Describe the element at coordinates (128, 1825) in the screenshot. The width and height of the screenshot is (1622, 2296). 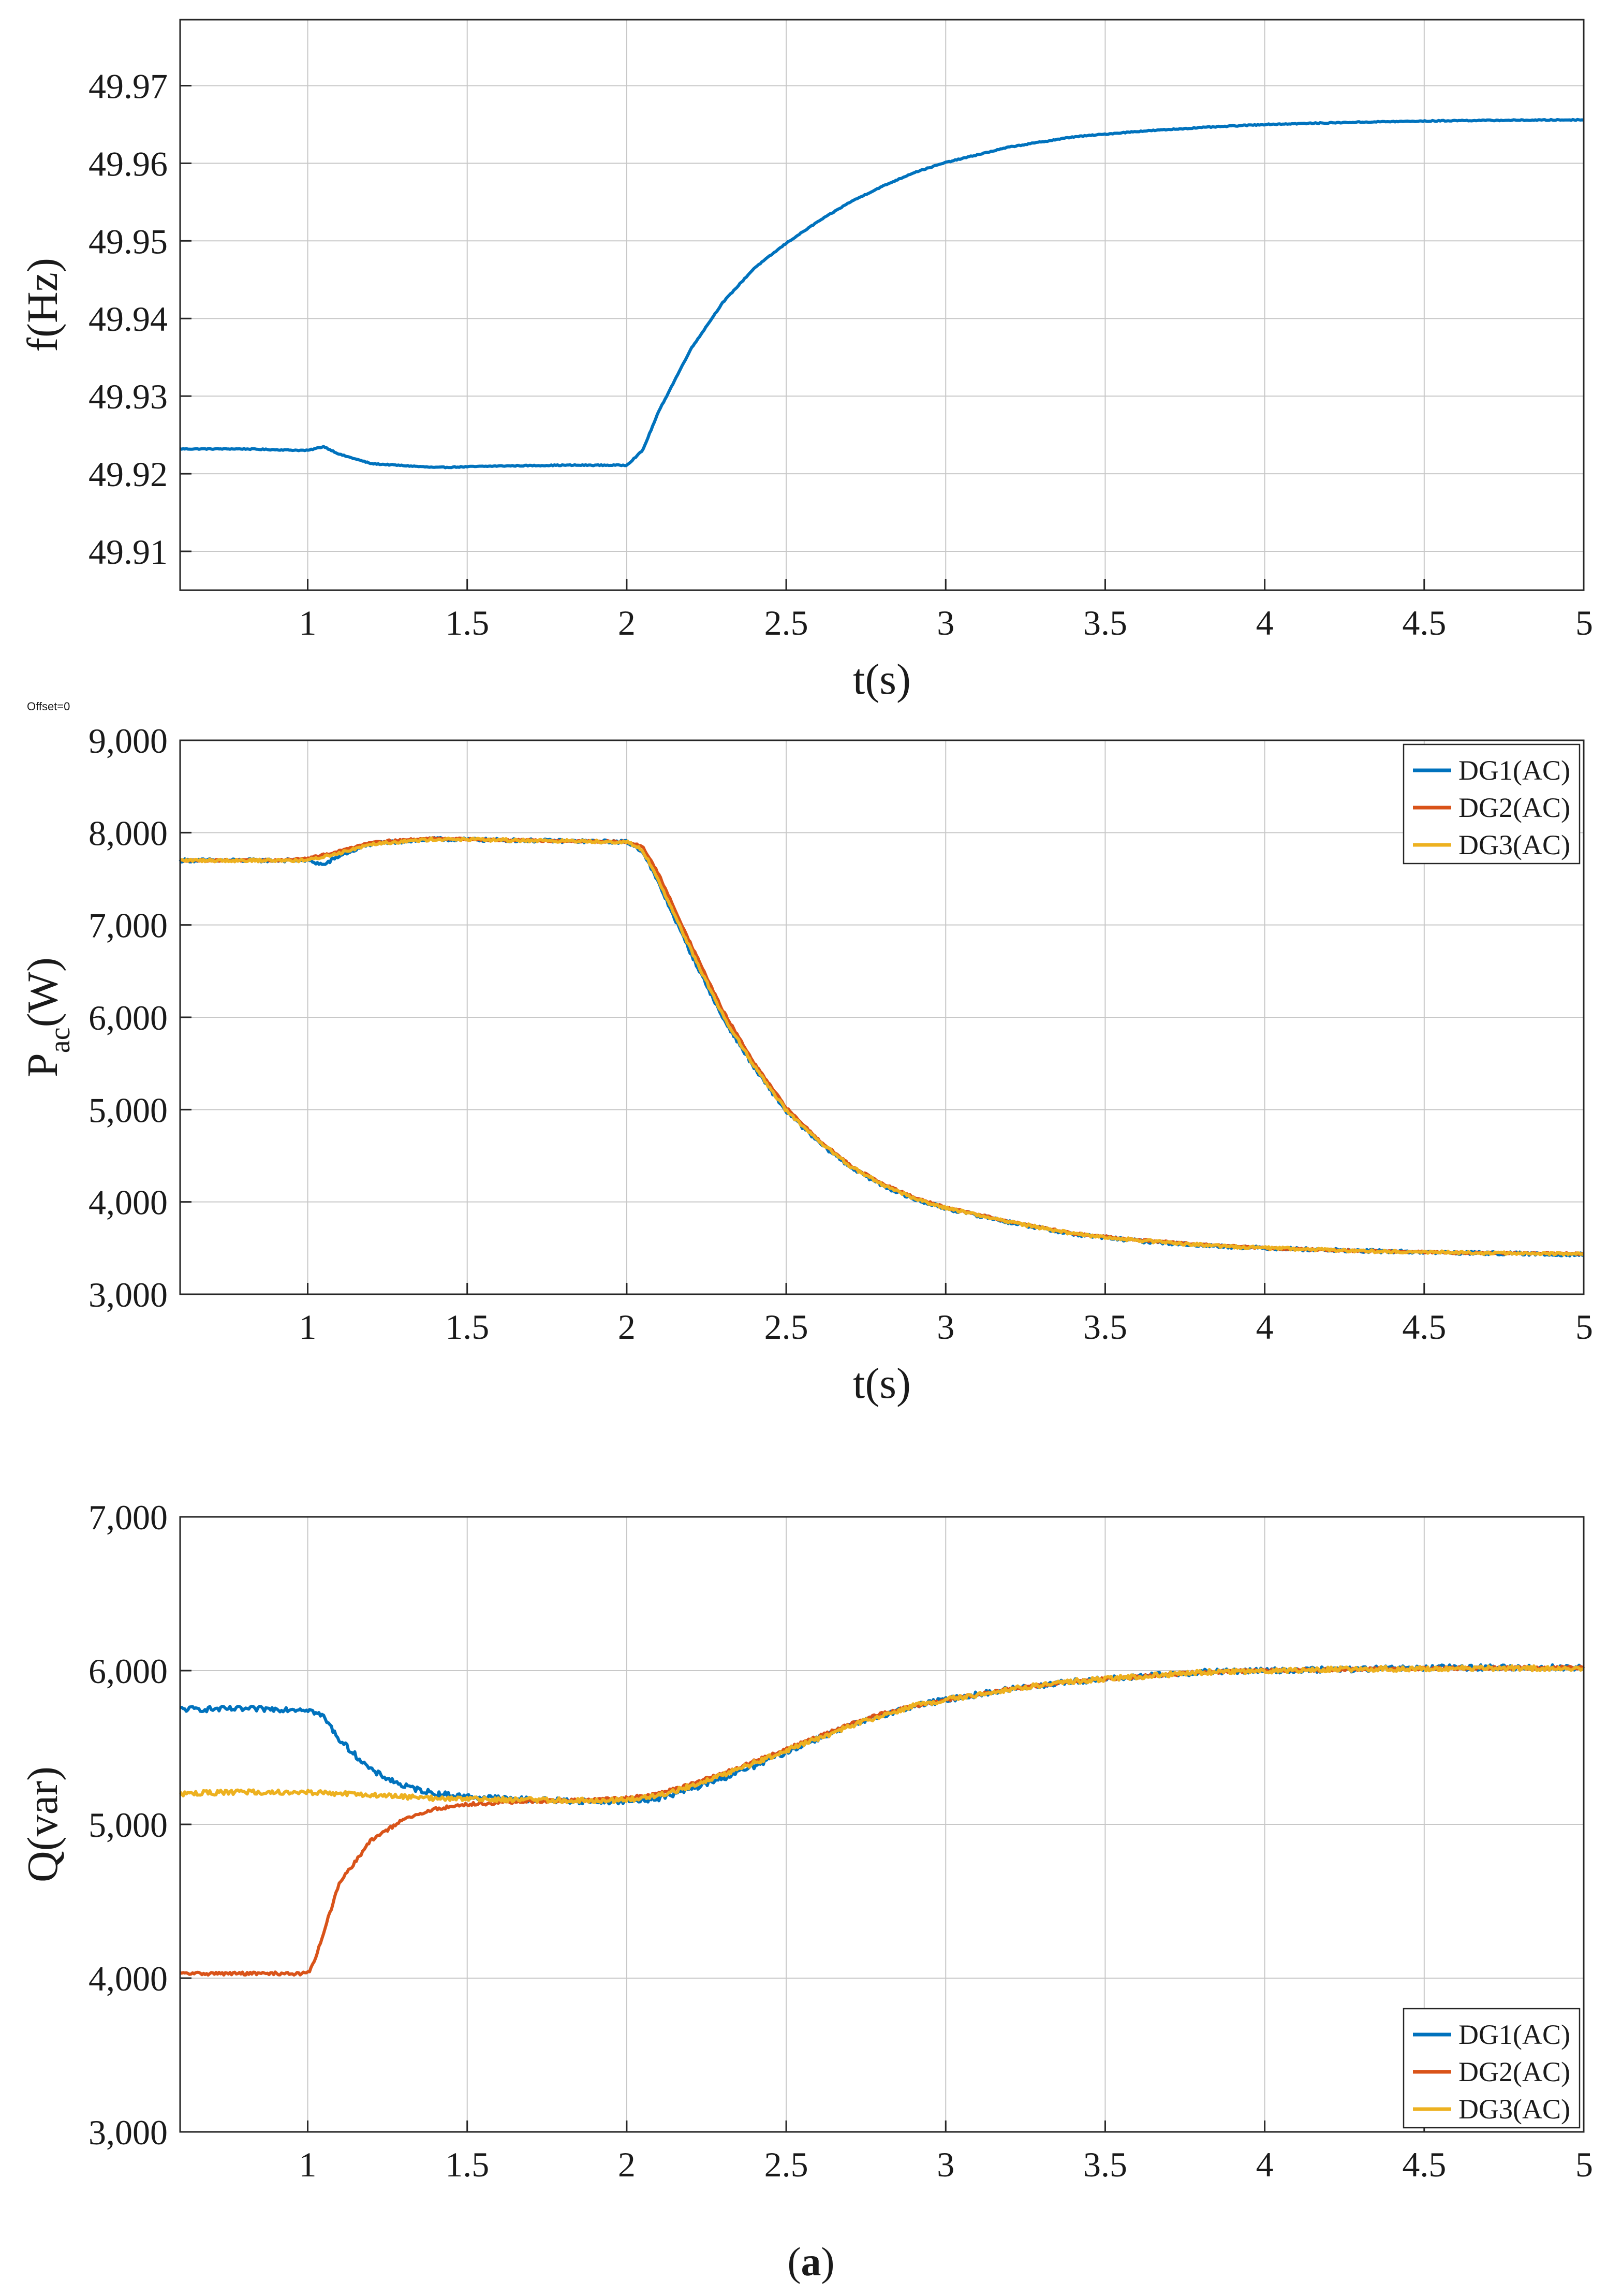
I see `q-ytick-label-2: 5,000` at that location.